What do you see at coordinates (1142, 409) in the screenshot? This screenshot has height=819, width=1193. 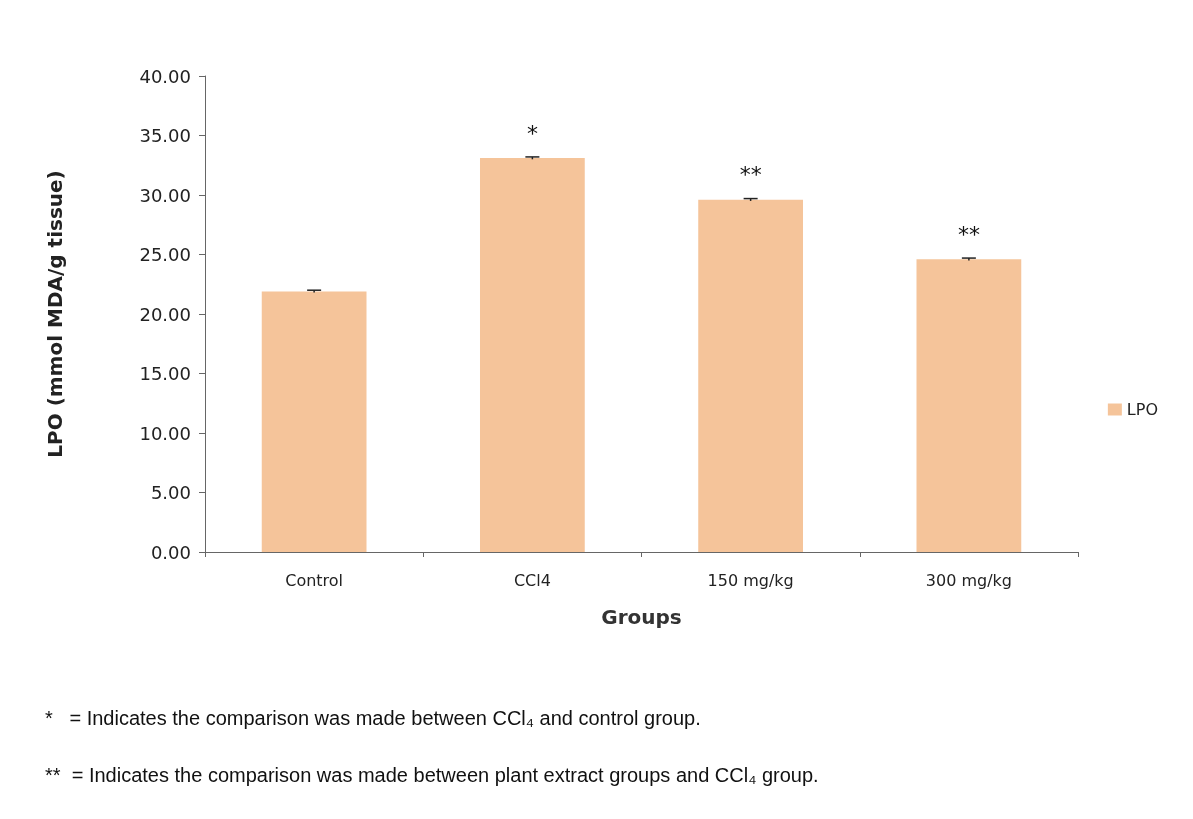 I see `legend-label: LPO` at bounding box center [1142, 409].